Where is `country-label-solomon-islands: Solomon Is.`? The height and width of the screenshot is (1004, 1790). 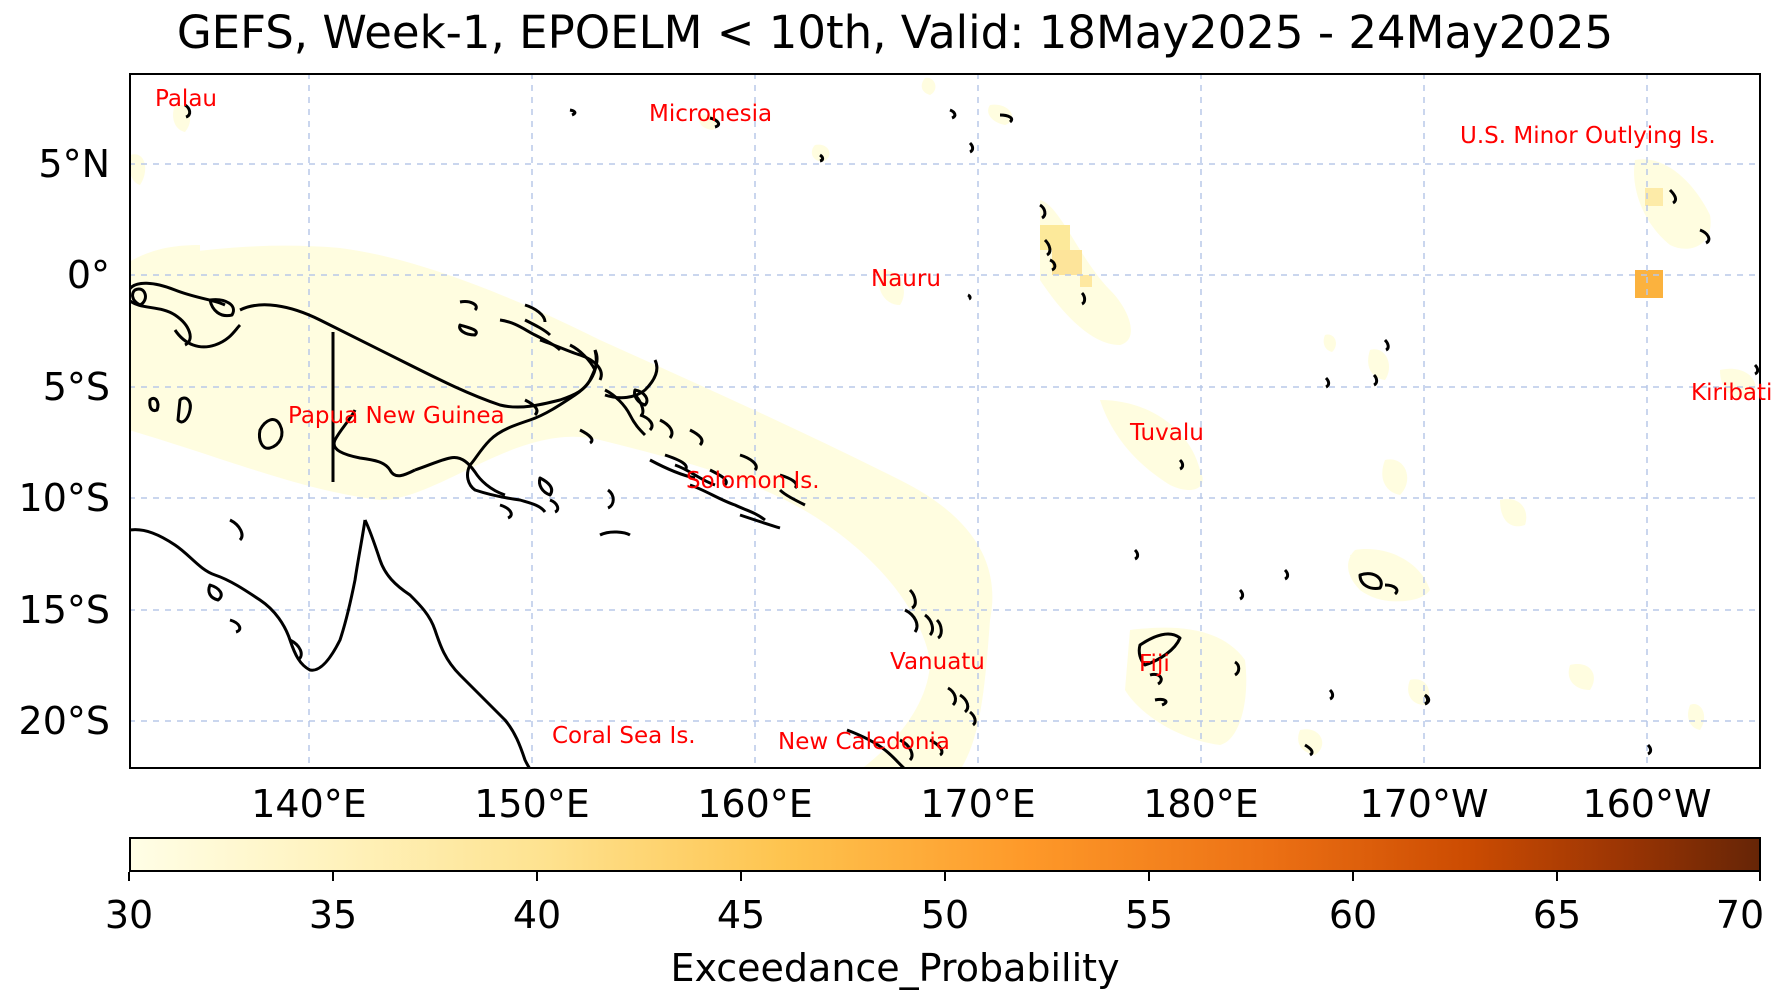
country-label-solomon-islands: Solomon Is. is located at coordinates (753, 481).